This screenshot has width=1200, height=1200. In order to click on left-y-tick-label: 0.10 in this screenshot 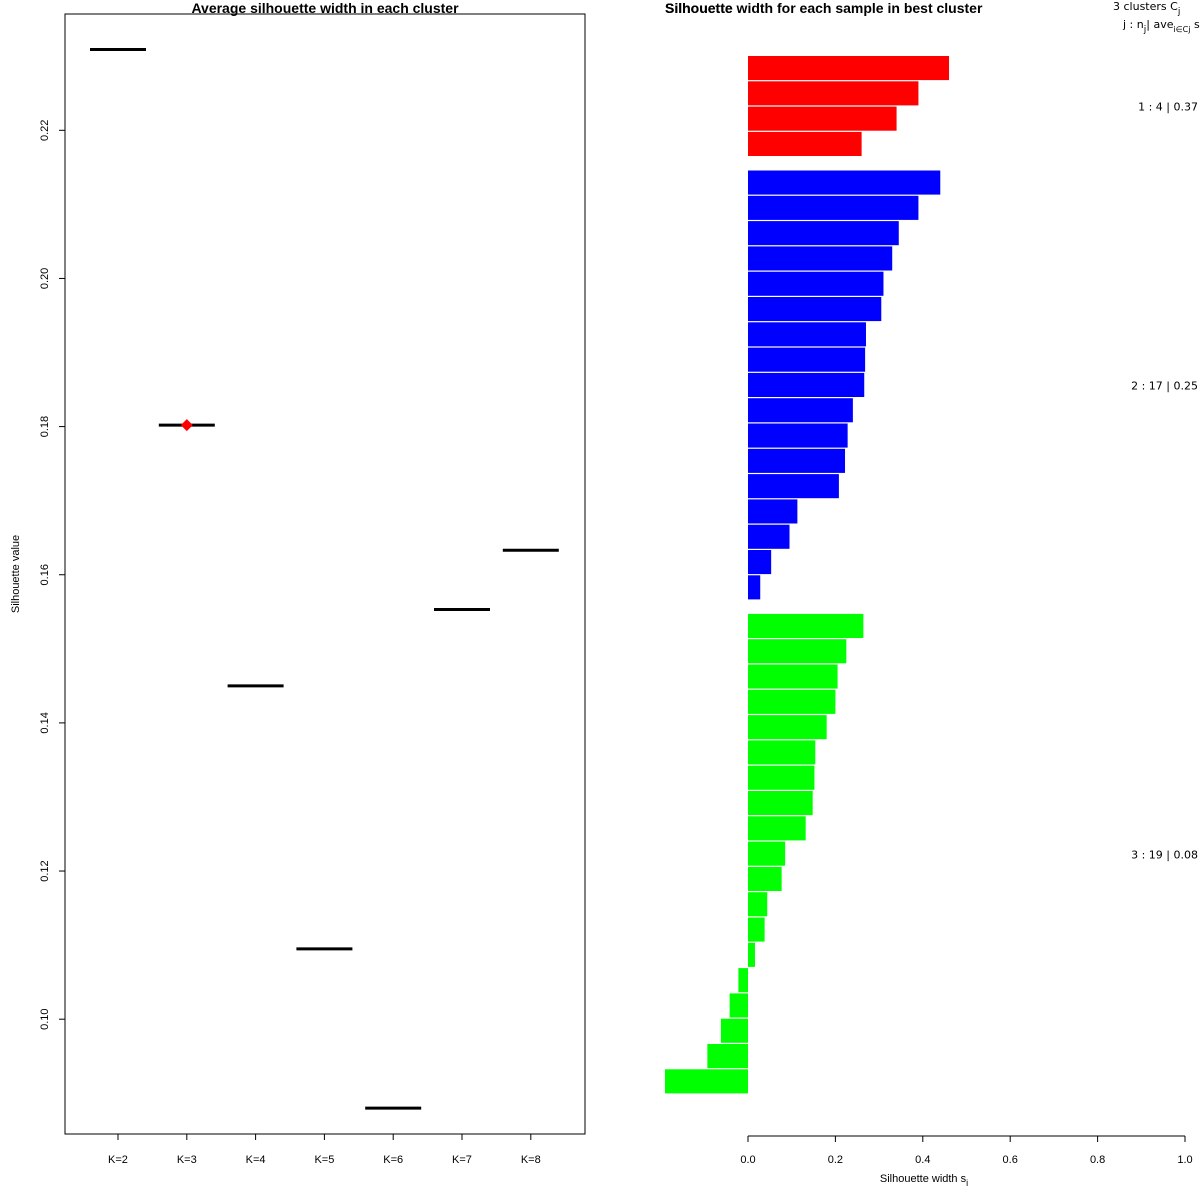, I will do `click(45, 1018)`.